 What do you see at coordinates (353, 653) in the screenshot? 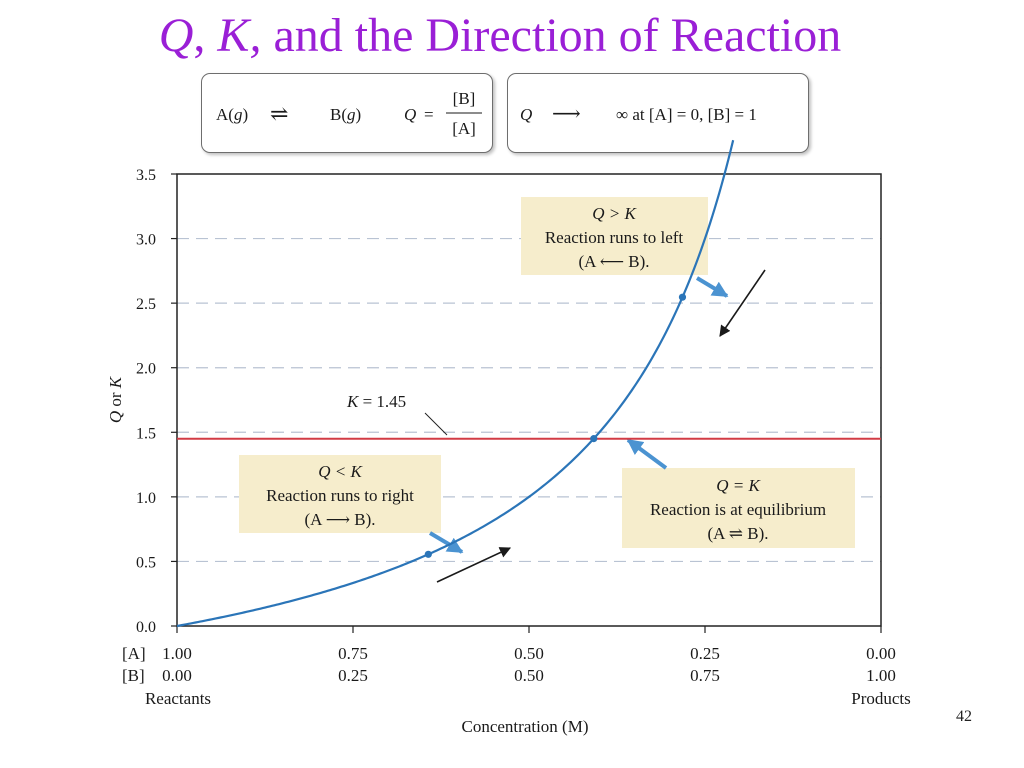
I see `x-tick-label-a: 0.75` at bounding box center [353, 653].